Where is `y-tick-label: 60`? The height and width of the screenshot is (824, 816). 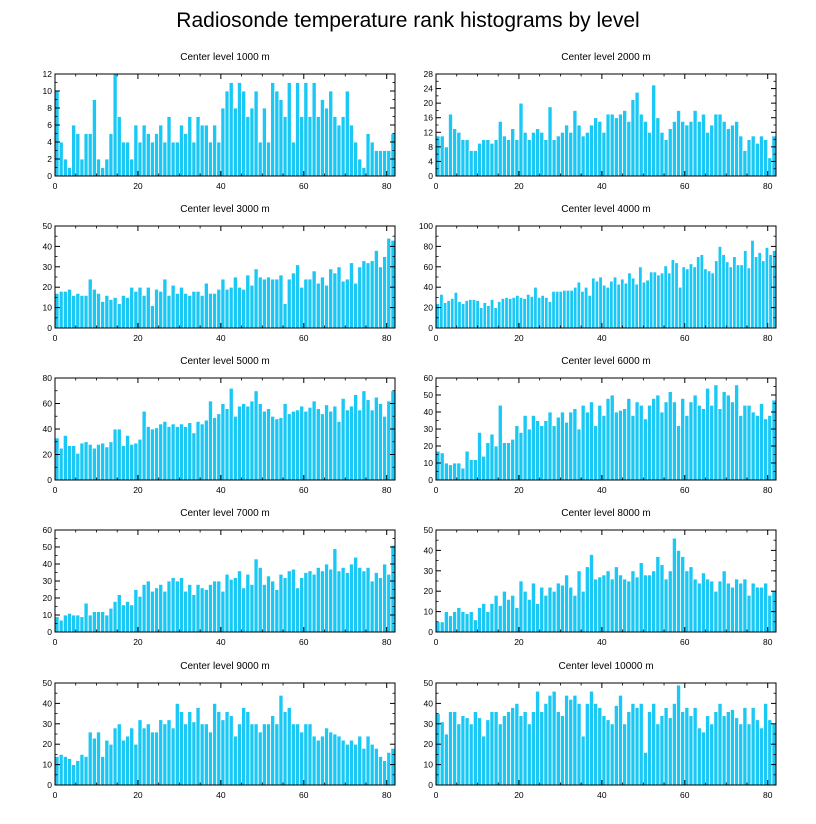
y-tick-label: 60 is located at coordinates (429, 267).